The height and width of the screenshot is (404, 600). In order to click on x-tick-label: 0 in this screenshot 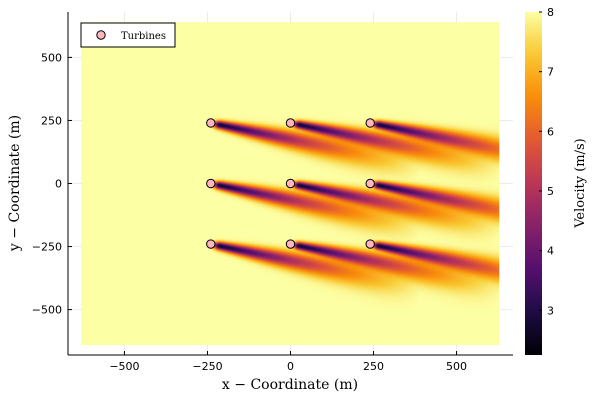, I will do `click(290, 366)`.